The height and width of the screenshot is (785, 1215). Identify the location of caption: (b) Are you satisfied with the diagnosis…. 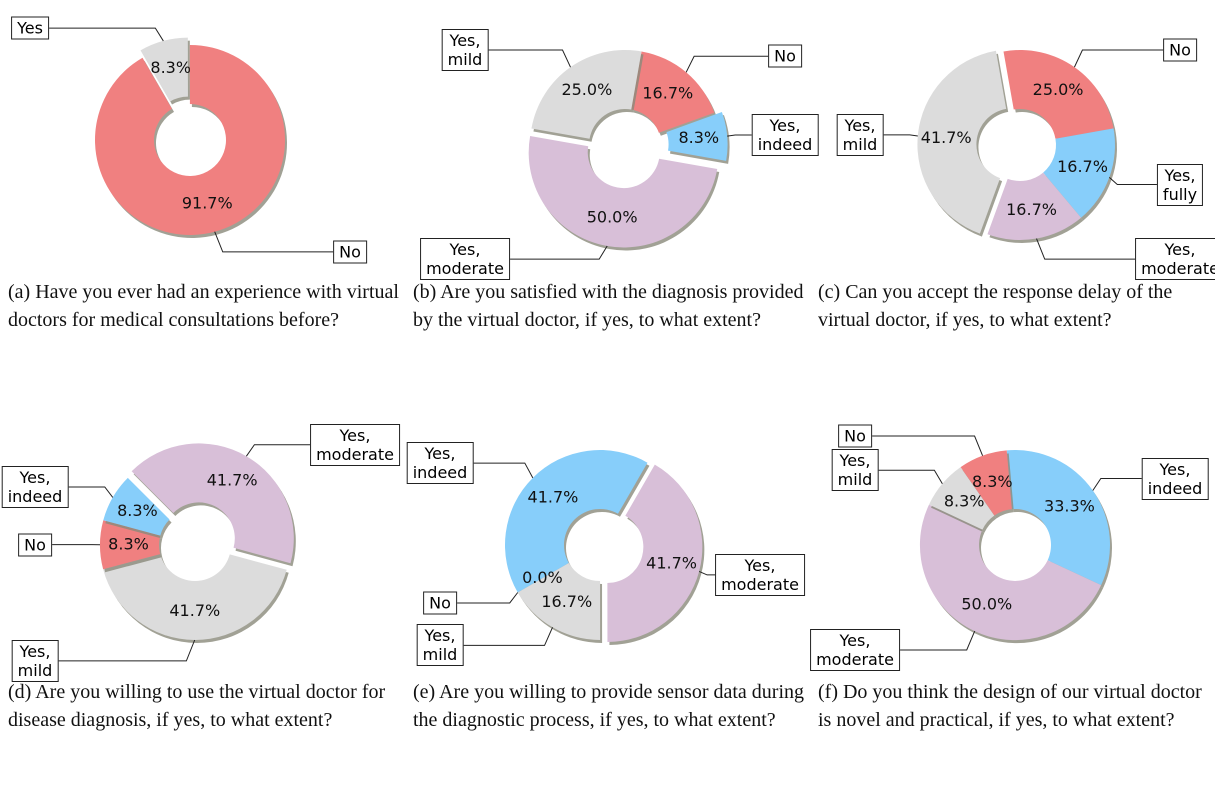
(608, 306).